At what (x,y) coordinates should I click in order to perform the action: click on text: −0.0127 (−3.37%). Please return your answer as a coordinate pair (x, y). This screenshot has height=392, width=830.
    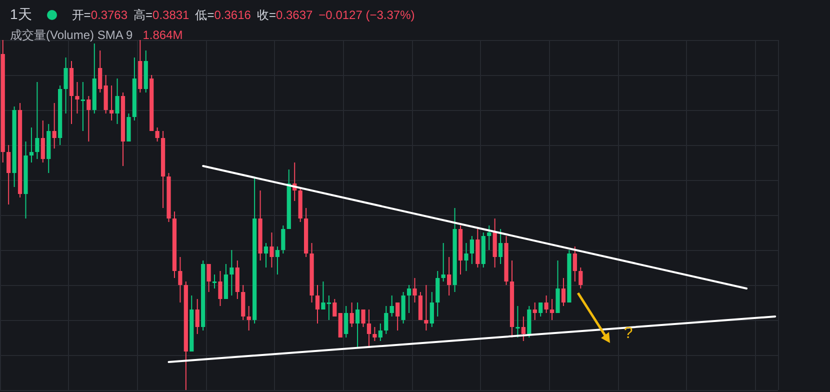
    Looking at the image, I should click on (366, 15).